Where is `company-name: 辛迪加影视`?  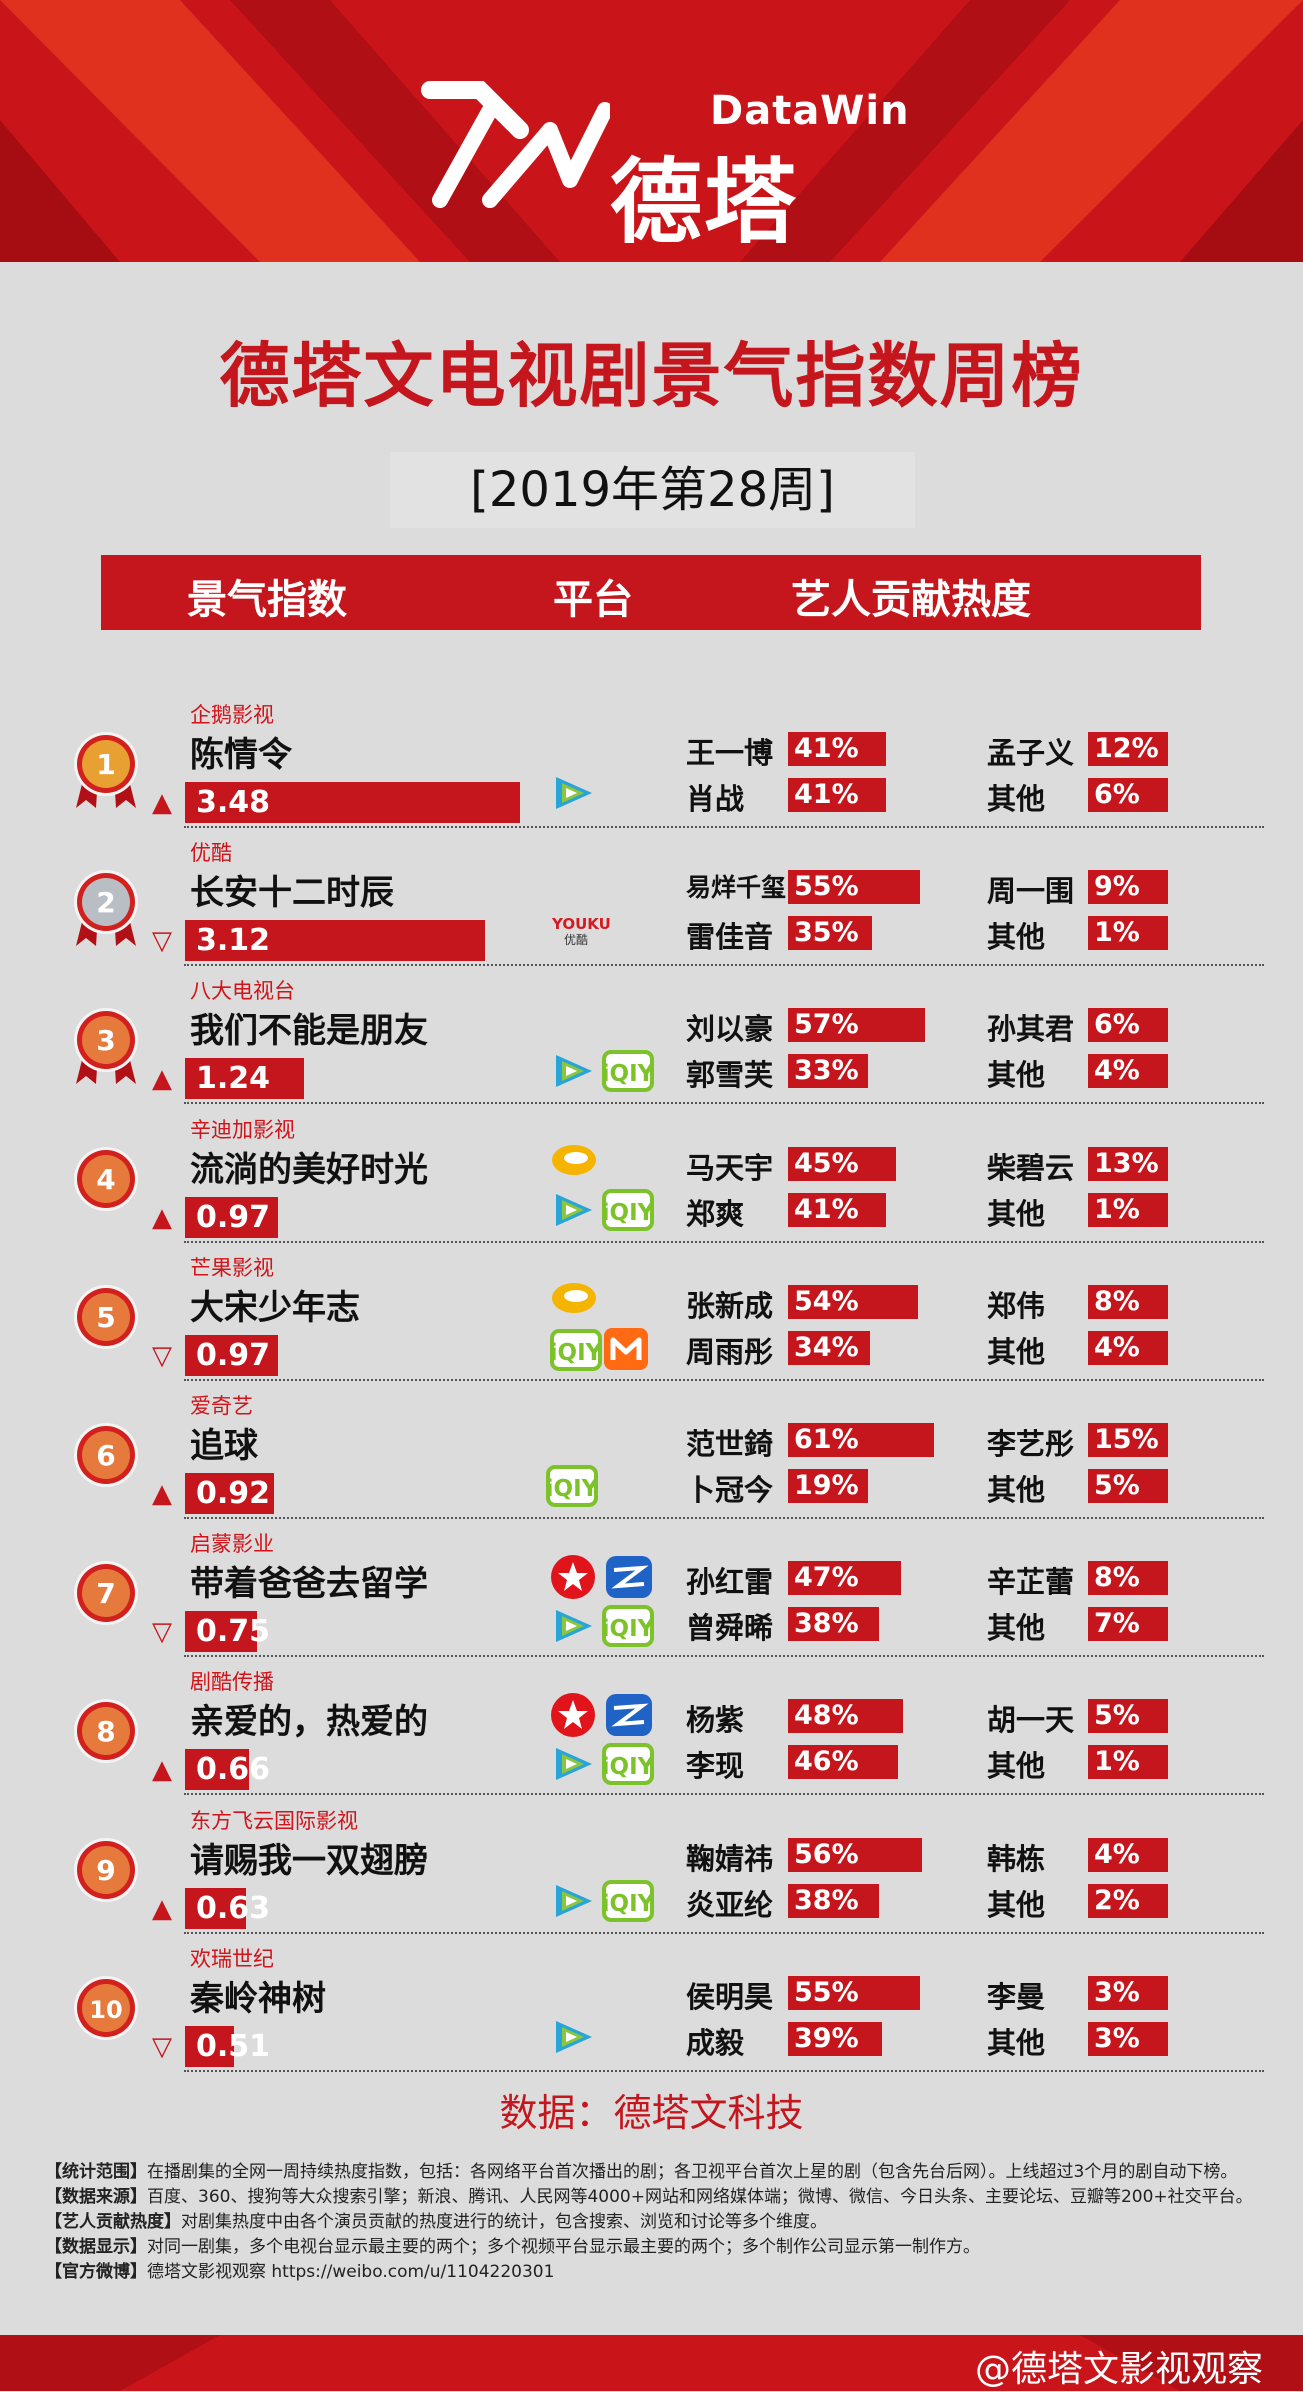 company-name: 辛迪加影视 is located at coordinates (242, 1130).